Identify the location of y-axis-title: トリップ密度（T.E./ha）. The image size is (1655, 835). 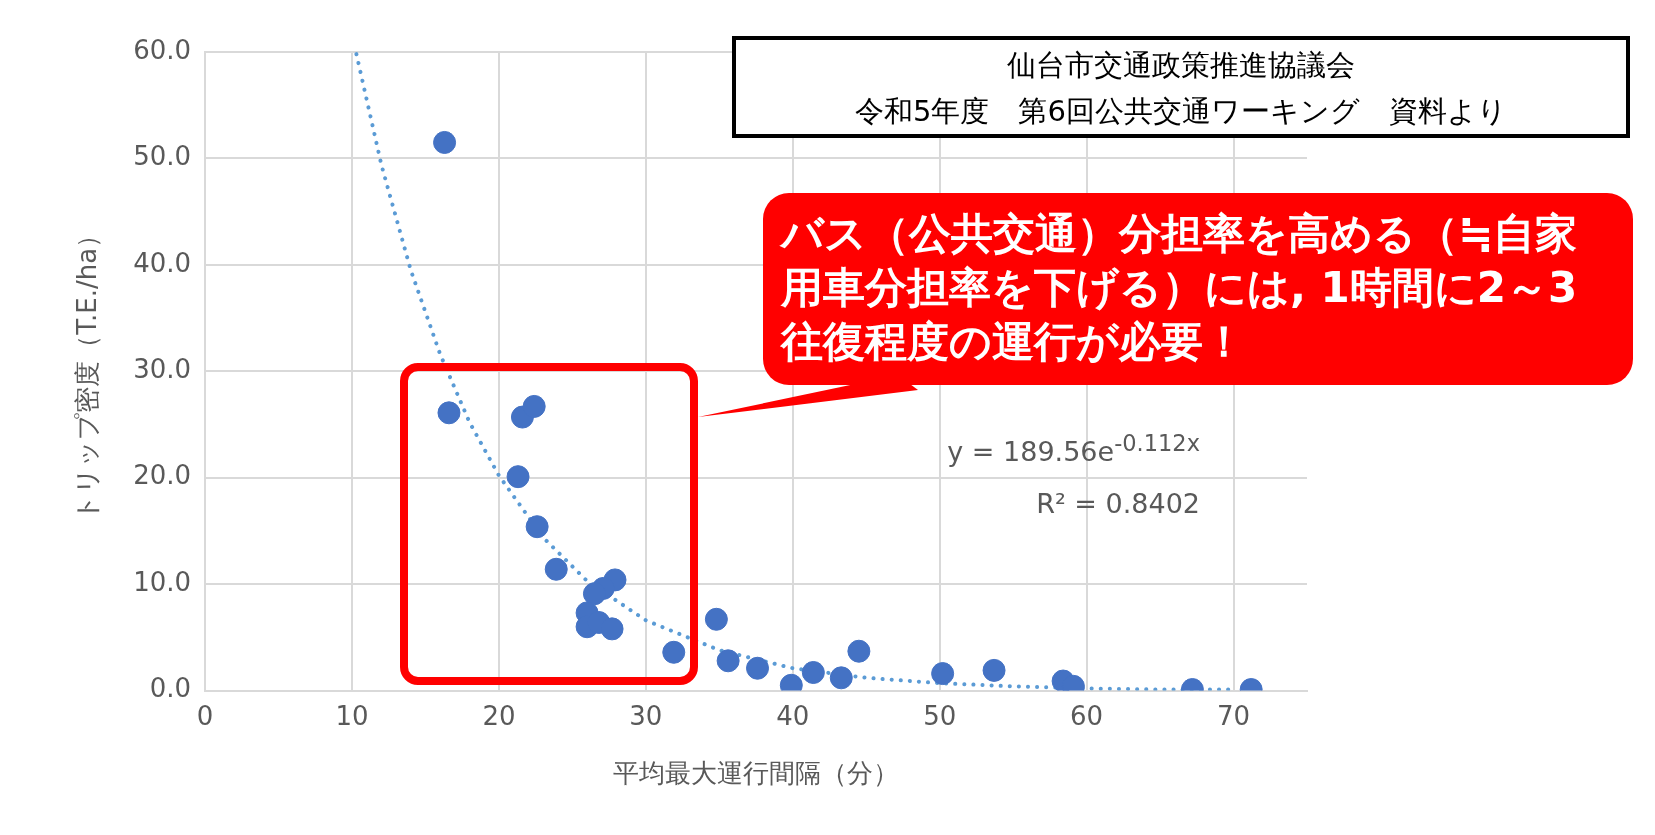
(87, 371).